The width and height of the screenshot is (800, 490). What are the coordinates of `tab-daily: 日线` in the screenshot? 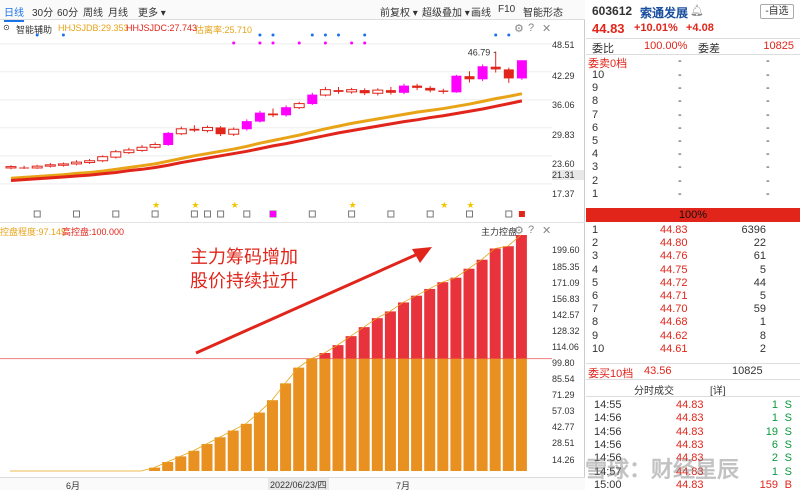 It's located at (14, 13).